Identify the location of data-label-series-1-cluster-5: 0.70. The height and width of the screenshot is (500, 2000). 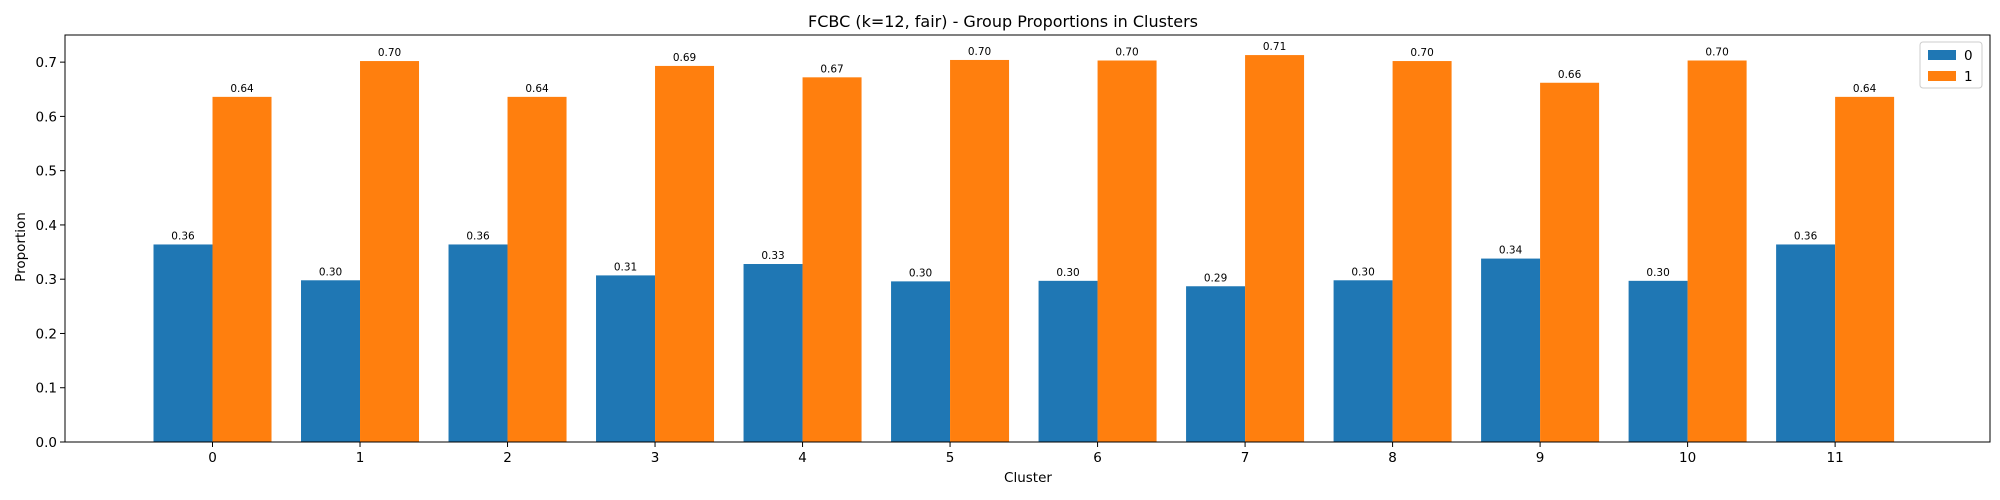
(979, 52).